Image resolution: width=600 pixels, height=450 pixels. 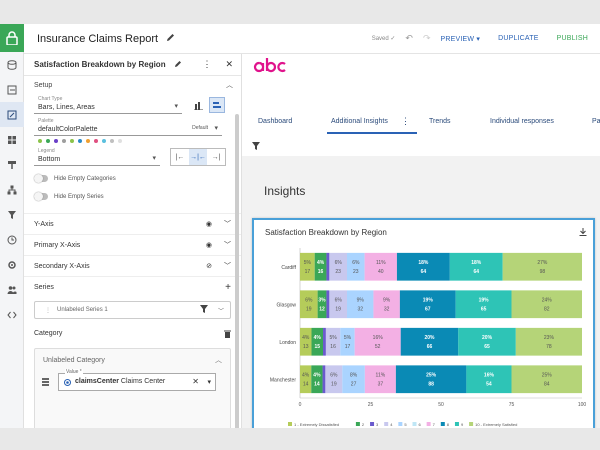 What do you see at coordinates (132, 310) in the screenshot?
I see `series-item: ⋮ Unlabeled Series 1 ﹀` at bounding box center [132, 310].